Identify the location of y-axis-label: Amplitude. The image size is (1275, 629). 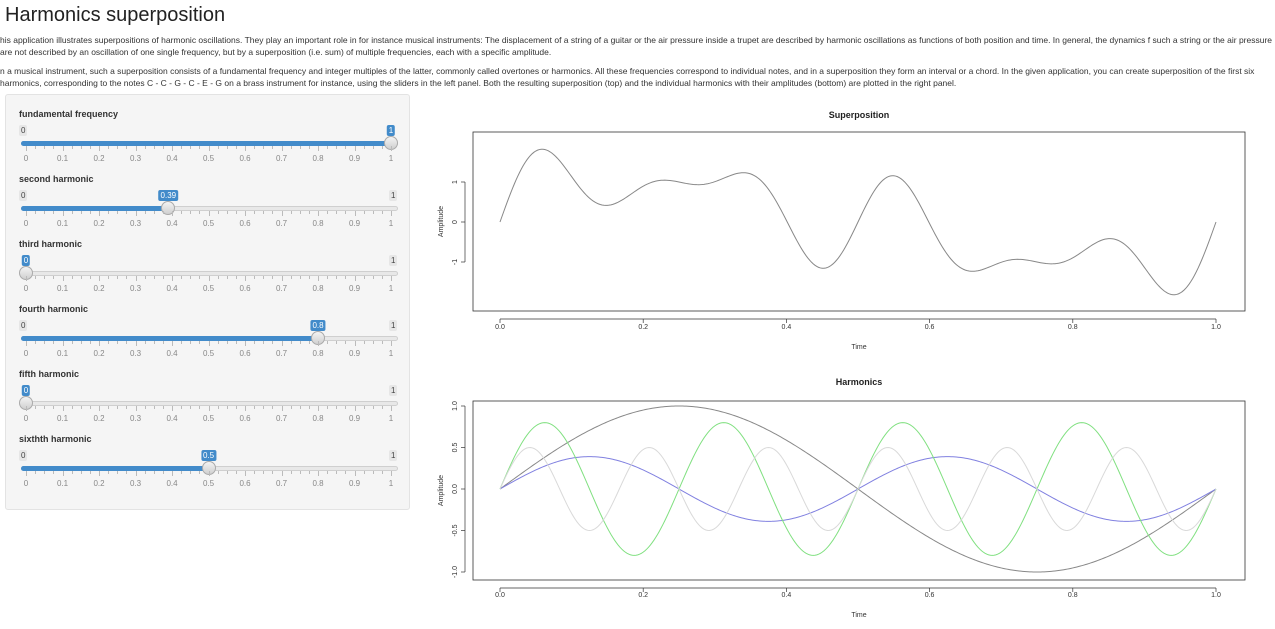
(441, 221).